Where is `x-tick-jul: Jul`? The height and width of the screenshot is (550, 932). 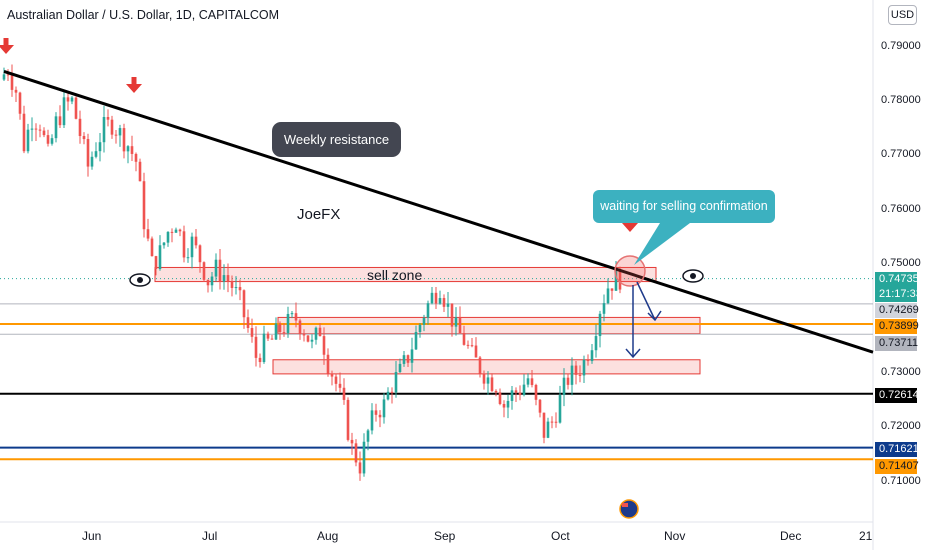
x-tick-jul: Jul is located at coordinates (210, 536).